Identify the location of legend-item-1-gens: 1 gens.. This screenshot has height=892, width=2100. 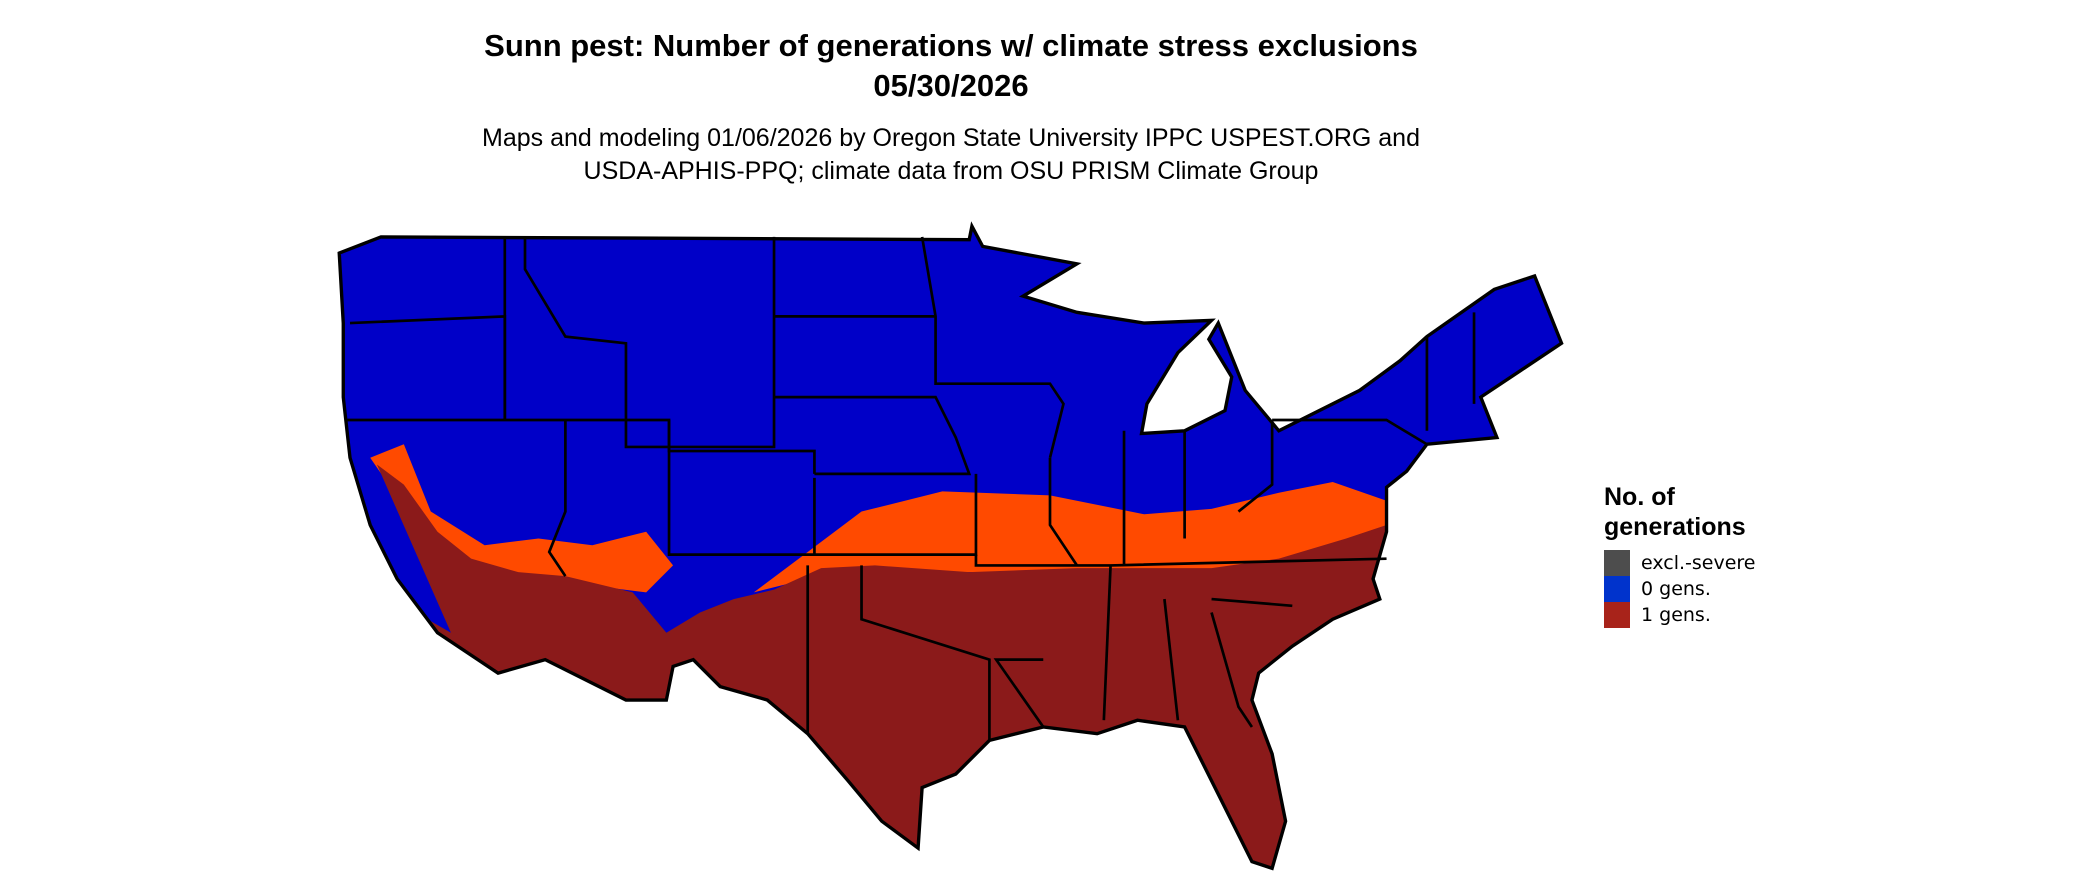
(1680, 615).